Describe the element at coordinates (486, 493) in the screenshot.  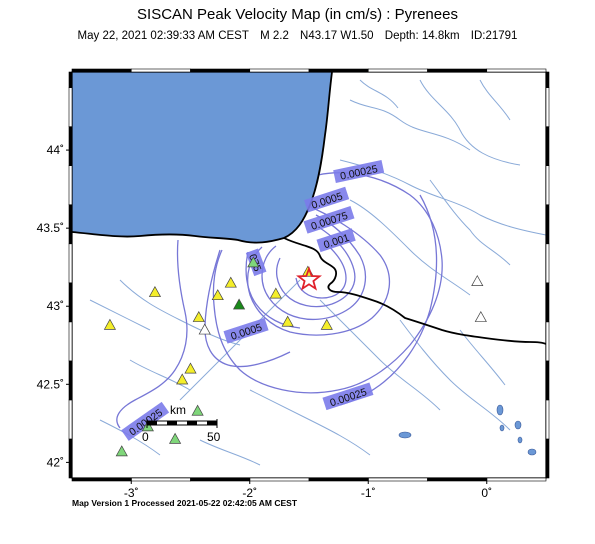
I see `longitude-tick-label: 0˚` at that location.